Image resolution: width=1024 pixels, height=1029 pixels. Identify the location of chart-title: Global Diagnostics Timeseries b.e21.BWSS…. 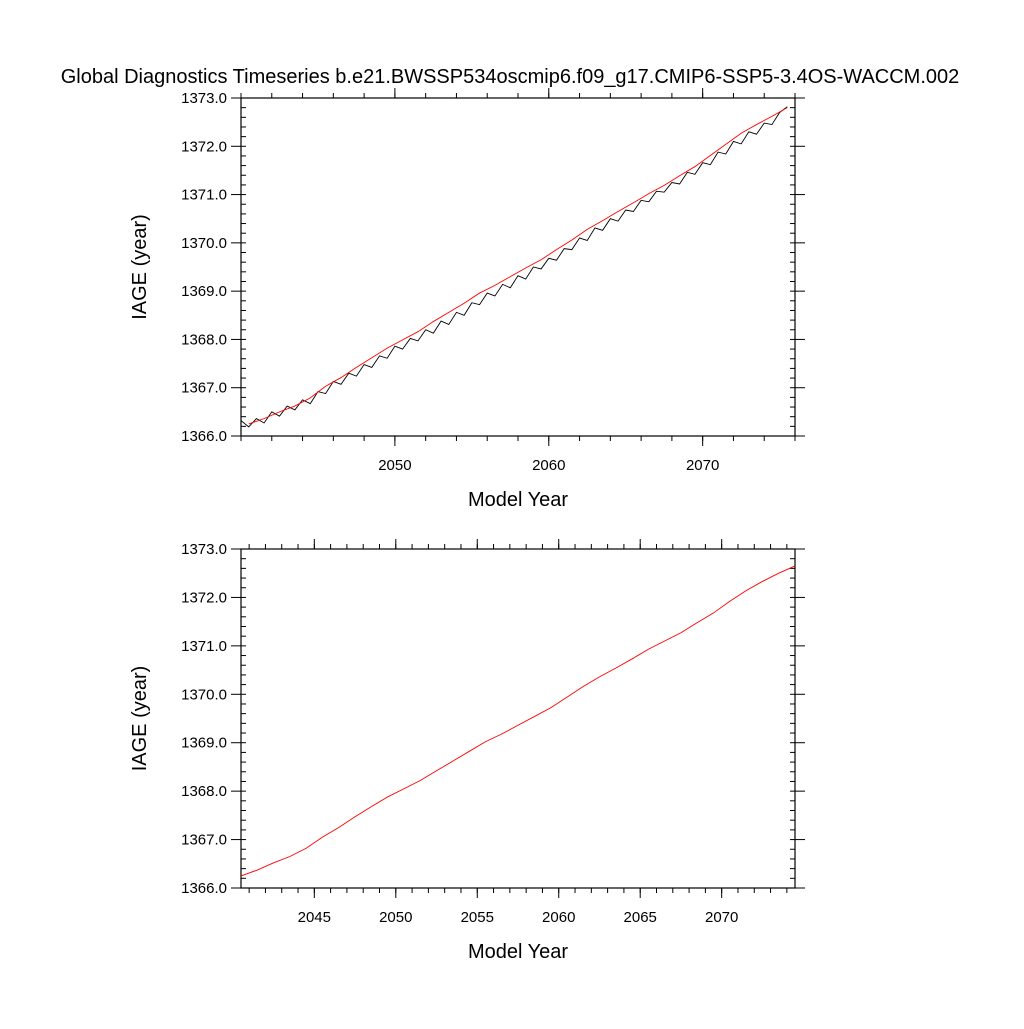
(510, 77).